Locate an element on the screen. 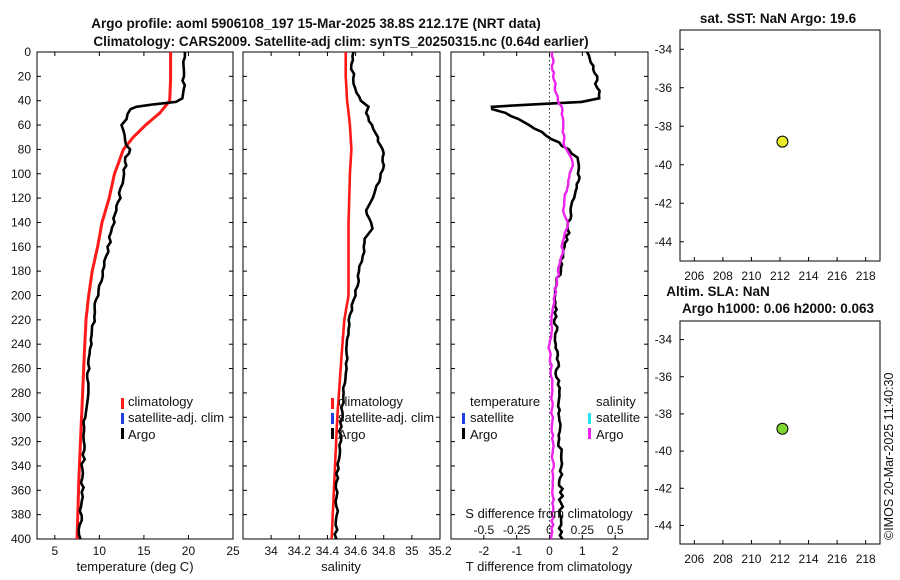  y-tick-label: 300 is located at coordinates (21, 417).